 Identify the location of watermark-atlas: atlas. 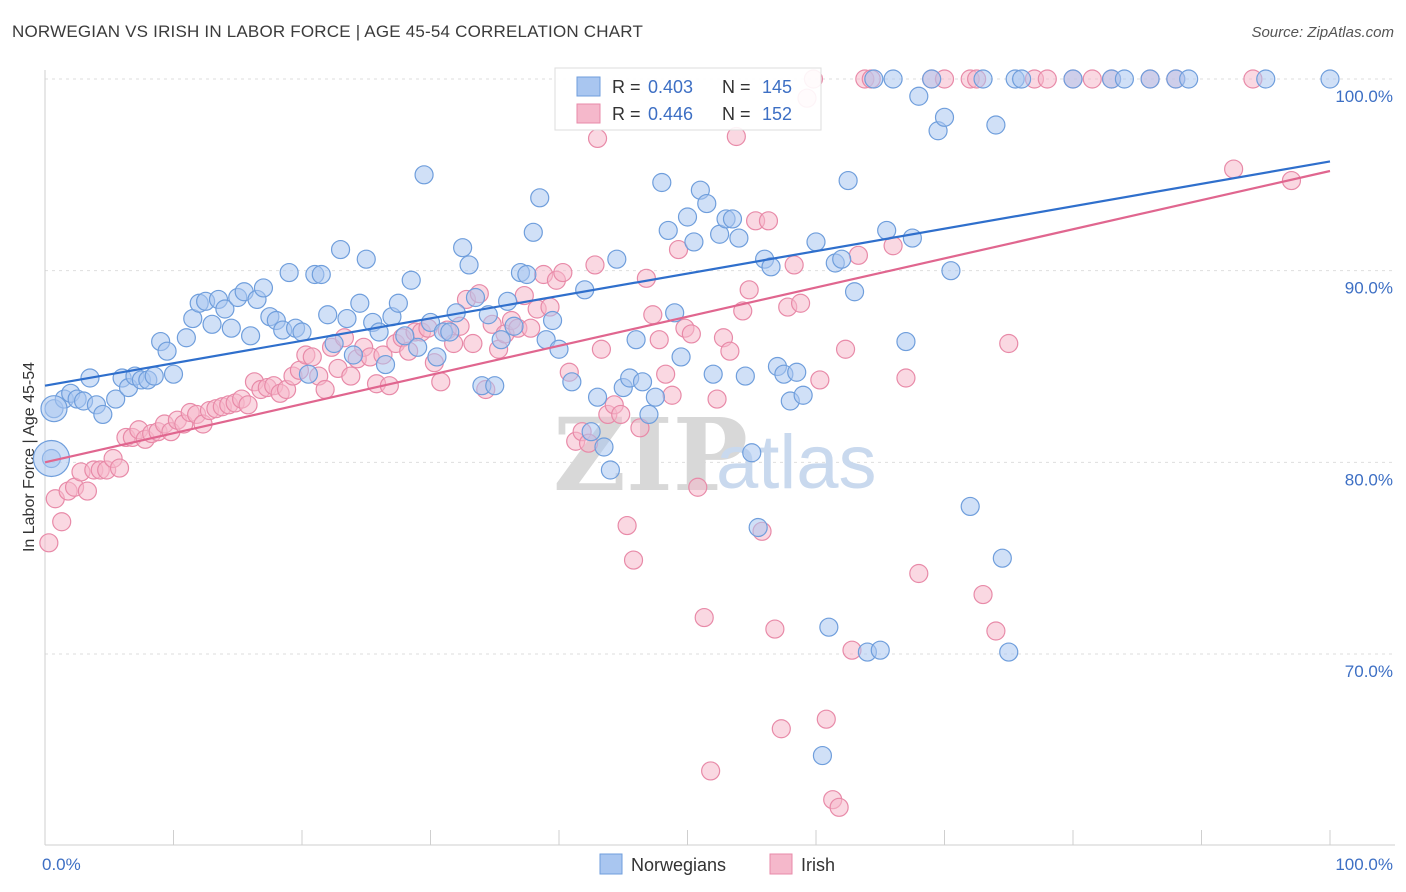
(796, 462).